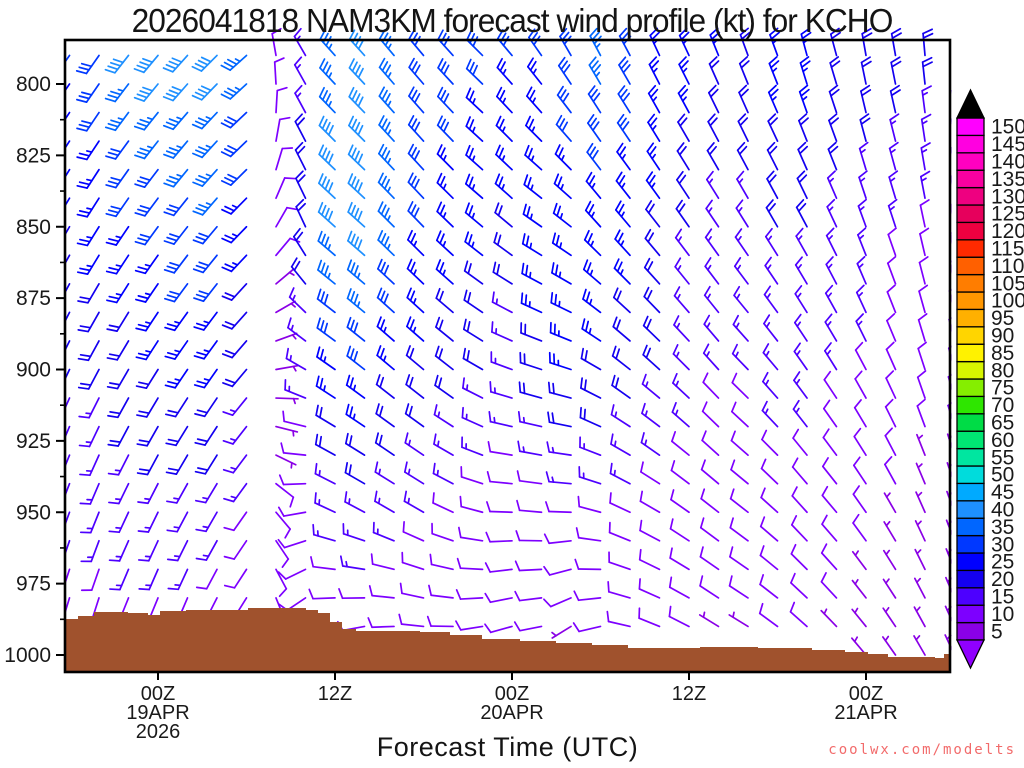 The image size is (1024, 768). Describe the element at coordinates (1002, 370) in the screenshot. I see `colorbar-label: 80` at that location.